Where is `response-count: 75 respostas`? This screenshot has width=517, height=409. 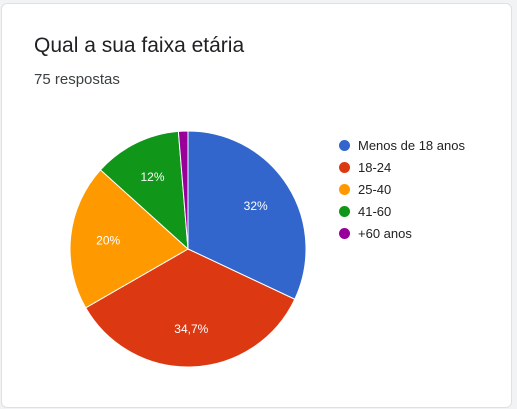 response-count: 75 respostas is located at coordinates (77, 79).